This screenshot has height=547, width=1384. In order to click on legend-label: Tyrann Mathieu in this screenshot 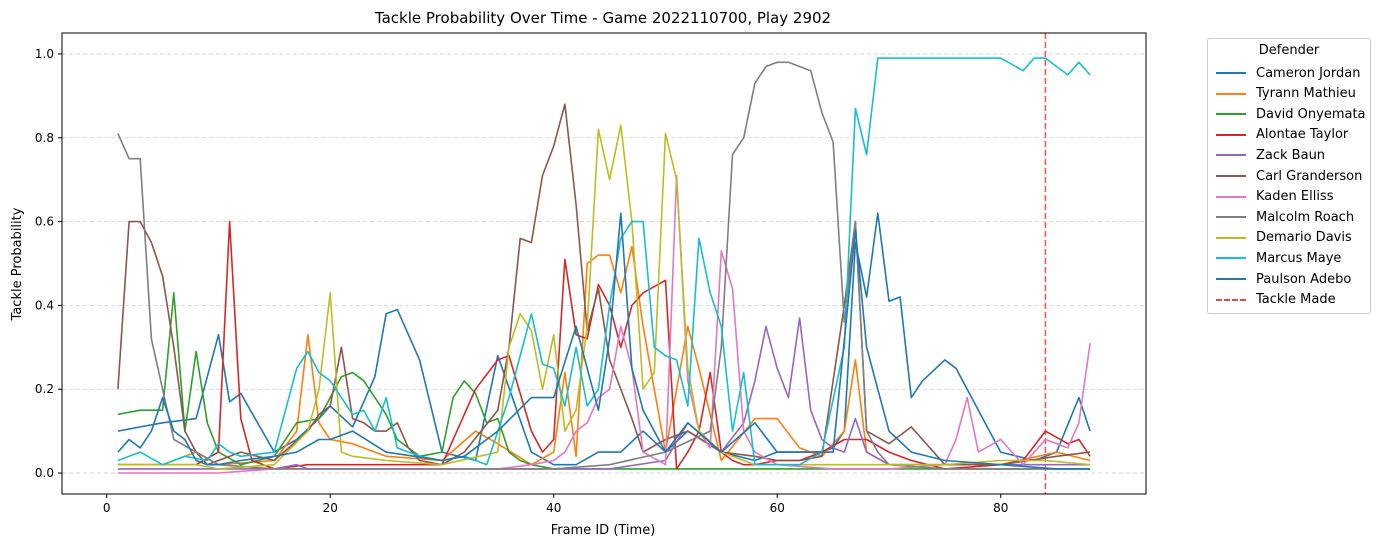, I will do `click(1306, 94)`.